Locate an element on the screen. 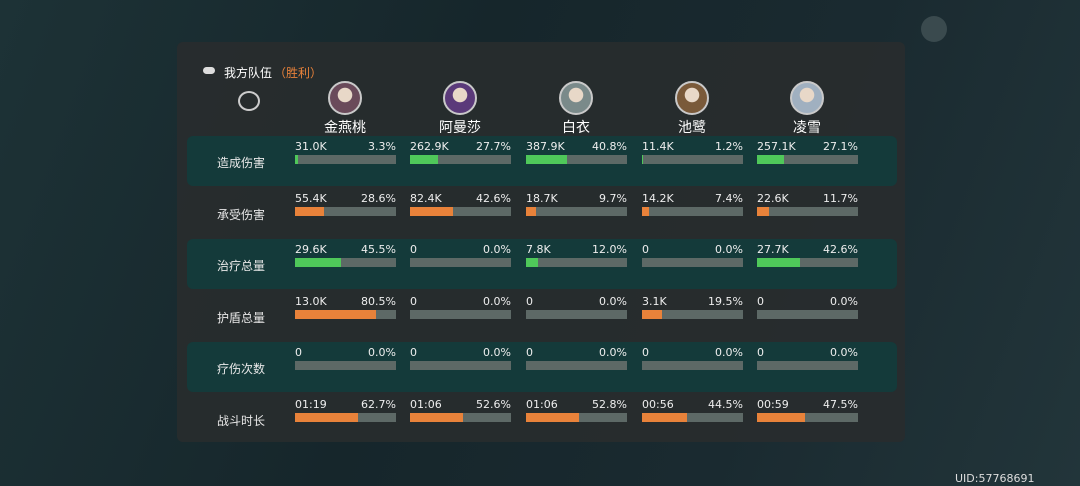 The height and width of the screenshot is (486, 1080). cell-value: 22.6K is located at coordinates (773, 198).